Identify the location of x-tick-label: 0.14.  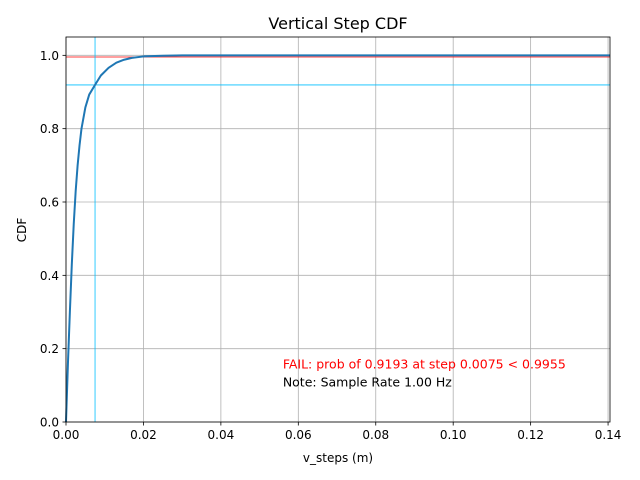
(608, 435).